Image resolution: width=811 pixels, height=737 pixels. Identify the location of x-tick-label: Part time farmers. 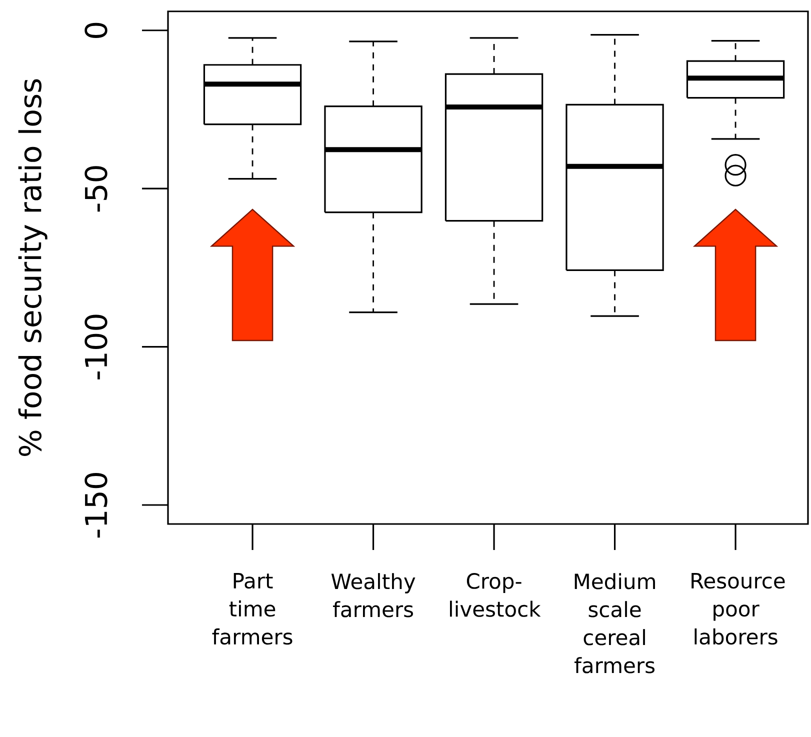
(252, 609).